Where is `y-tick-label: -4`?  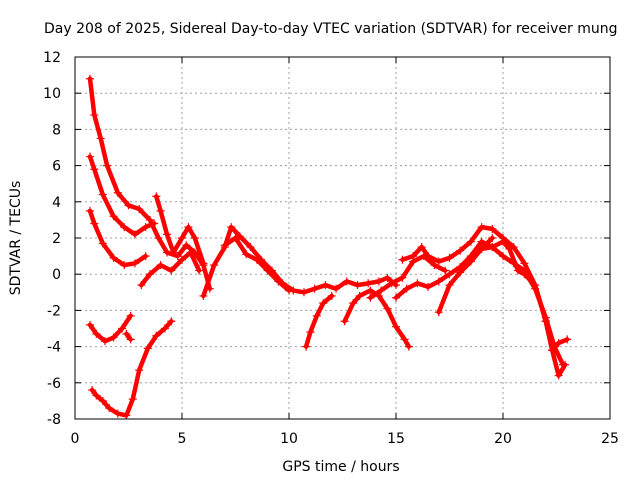 y-tick-label: -4 is located at coordinates (54, 348).